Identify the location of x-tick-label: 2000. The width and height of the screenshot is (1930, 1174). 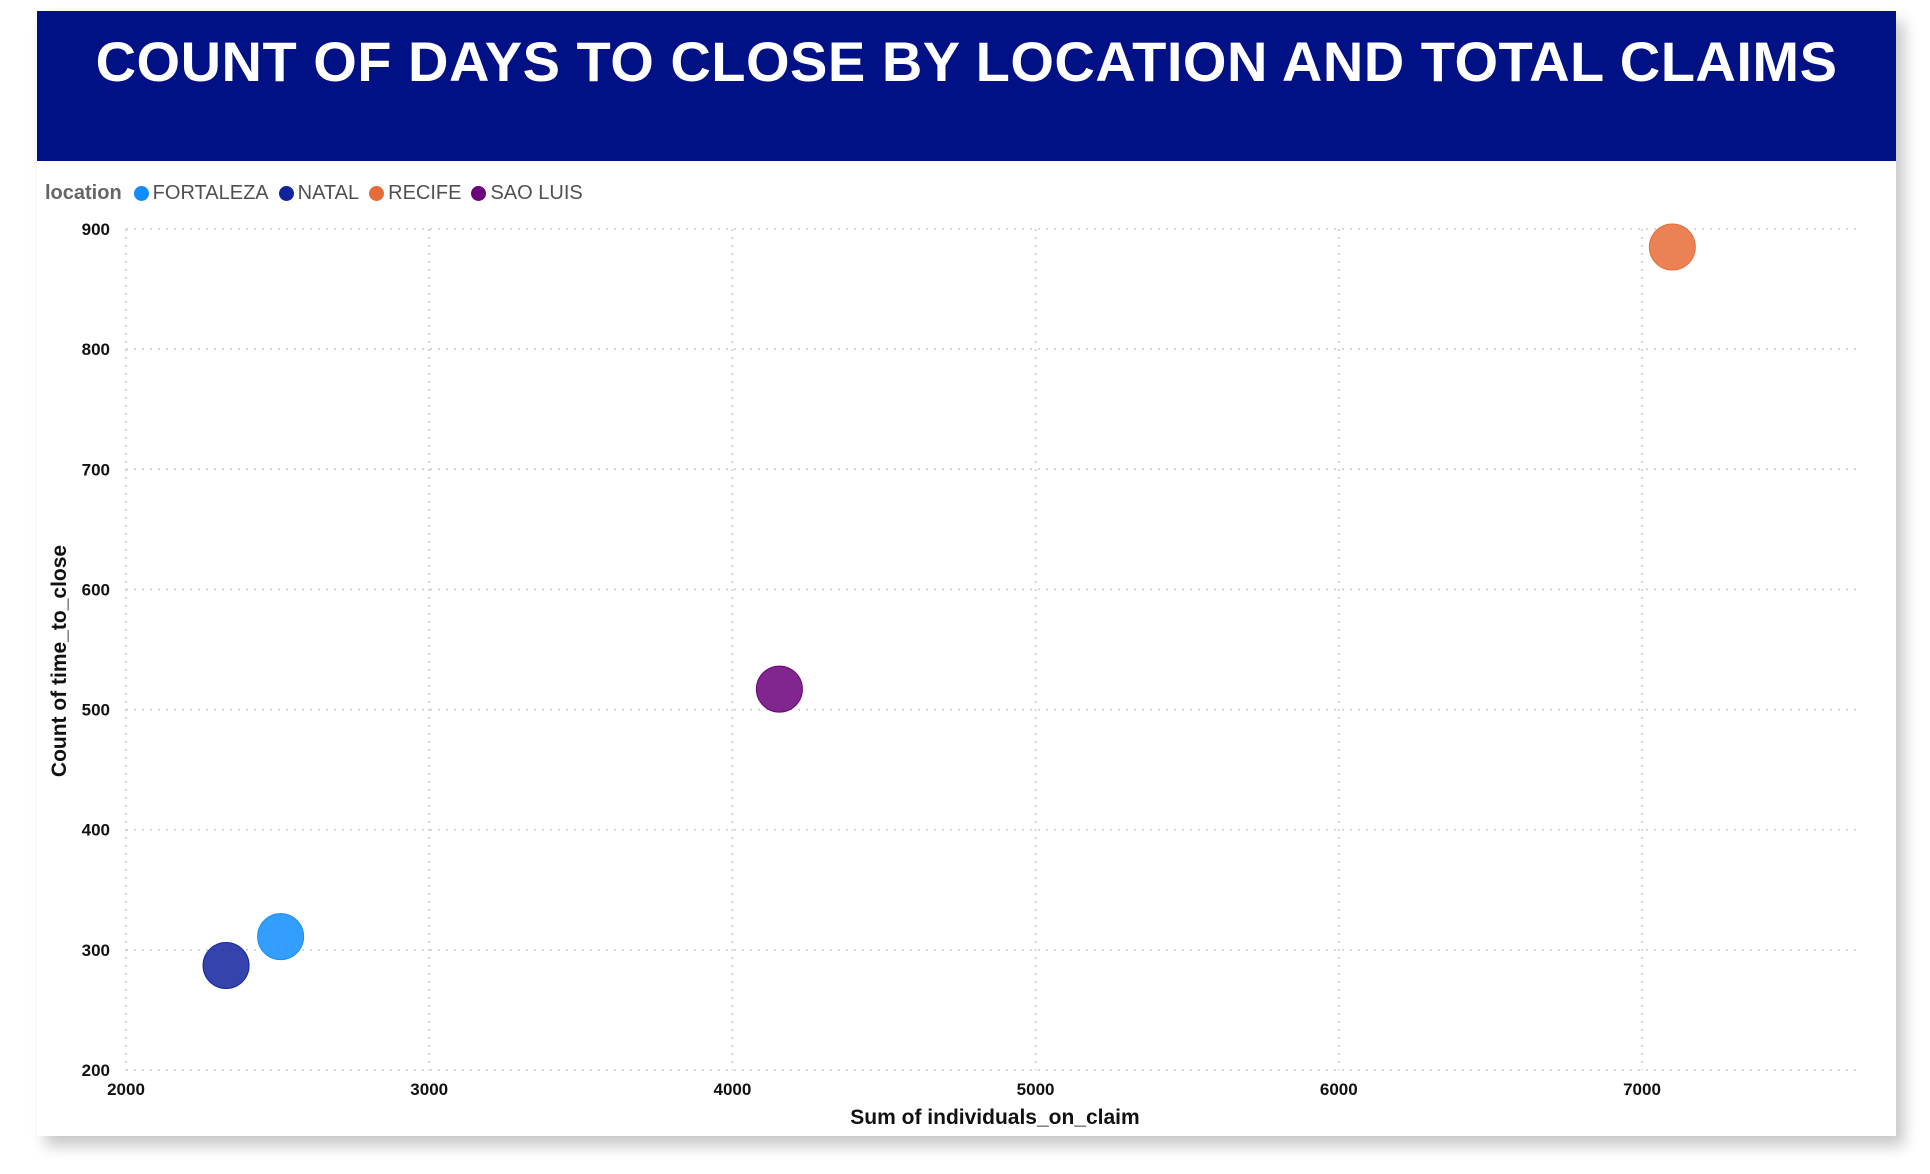
(126, 1089).